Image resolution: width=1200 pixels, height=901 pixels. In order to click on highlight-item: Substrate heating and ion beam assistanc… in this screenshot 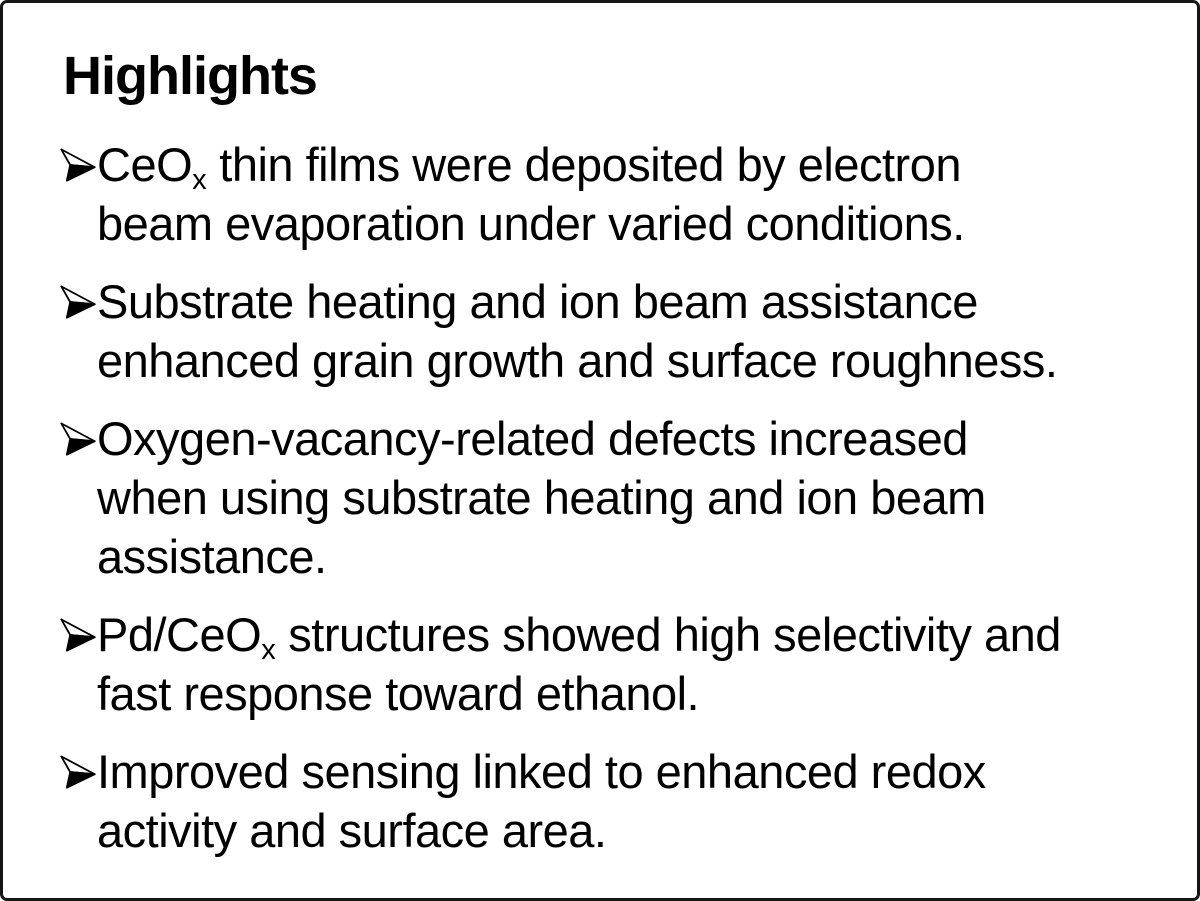, I will do `click(608, 331)`.